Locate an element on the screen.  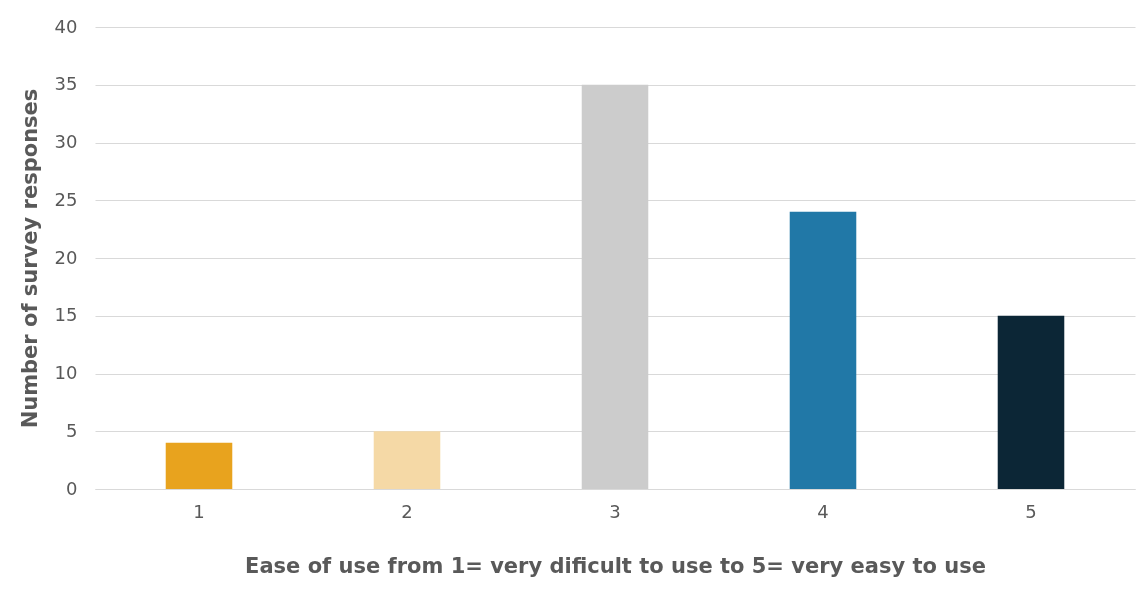
y-tick-label: 10 is located at coordinates (66, 372).